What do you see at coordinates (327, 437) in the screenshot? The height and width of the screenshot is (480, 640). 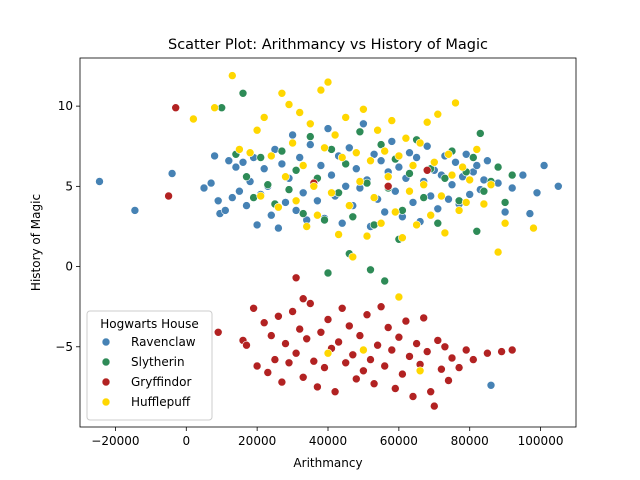 I see `x-axis: −20000 0 20000 40000 60000 80000 100000` at bounding box center [327, 437].